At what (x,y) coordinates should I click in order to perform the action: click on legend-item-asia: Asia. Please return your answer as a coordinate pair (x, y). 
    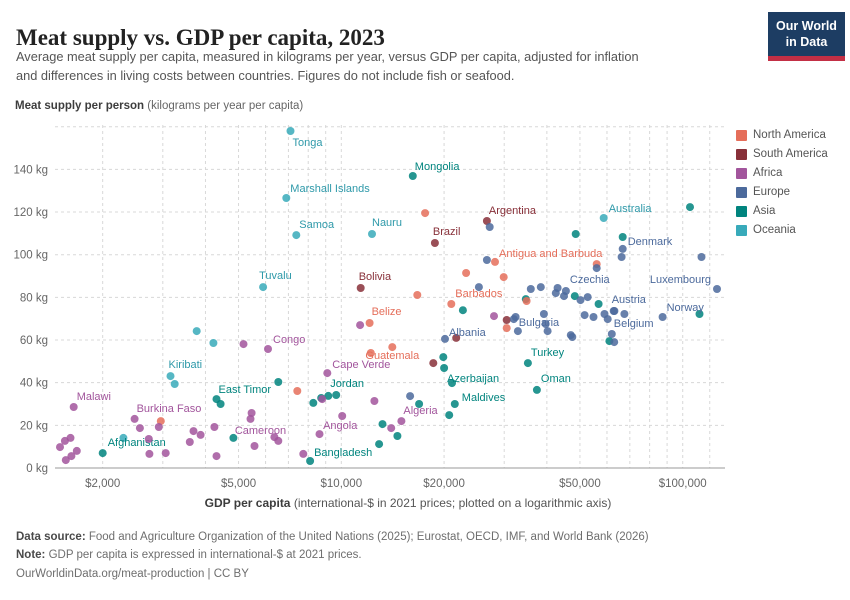
    Looking at the image, I should click on (782, 211).